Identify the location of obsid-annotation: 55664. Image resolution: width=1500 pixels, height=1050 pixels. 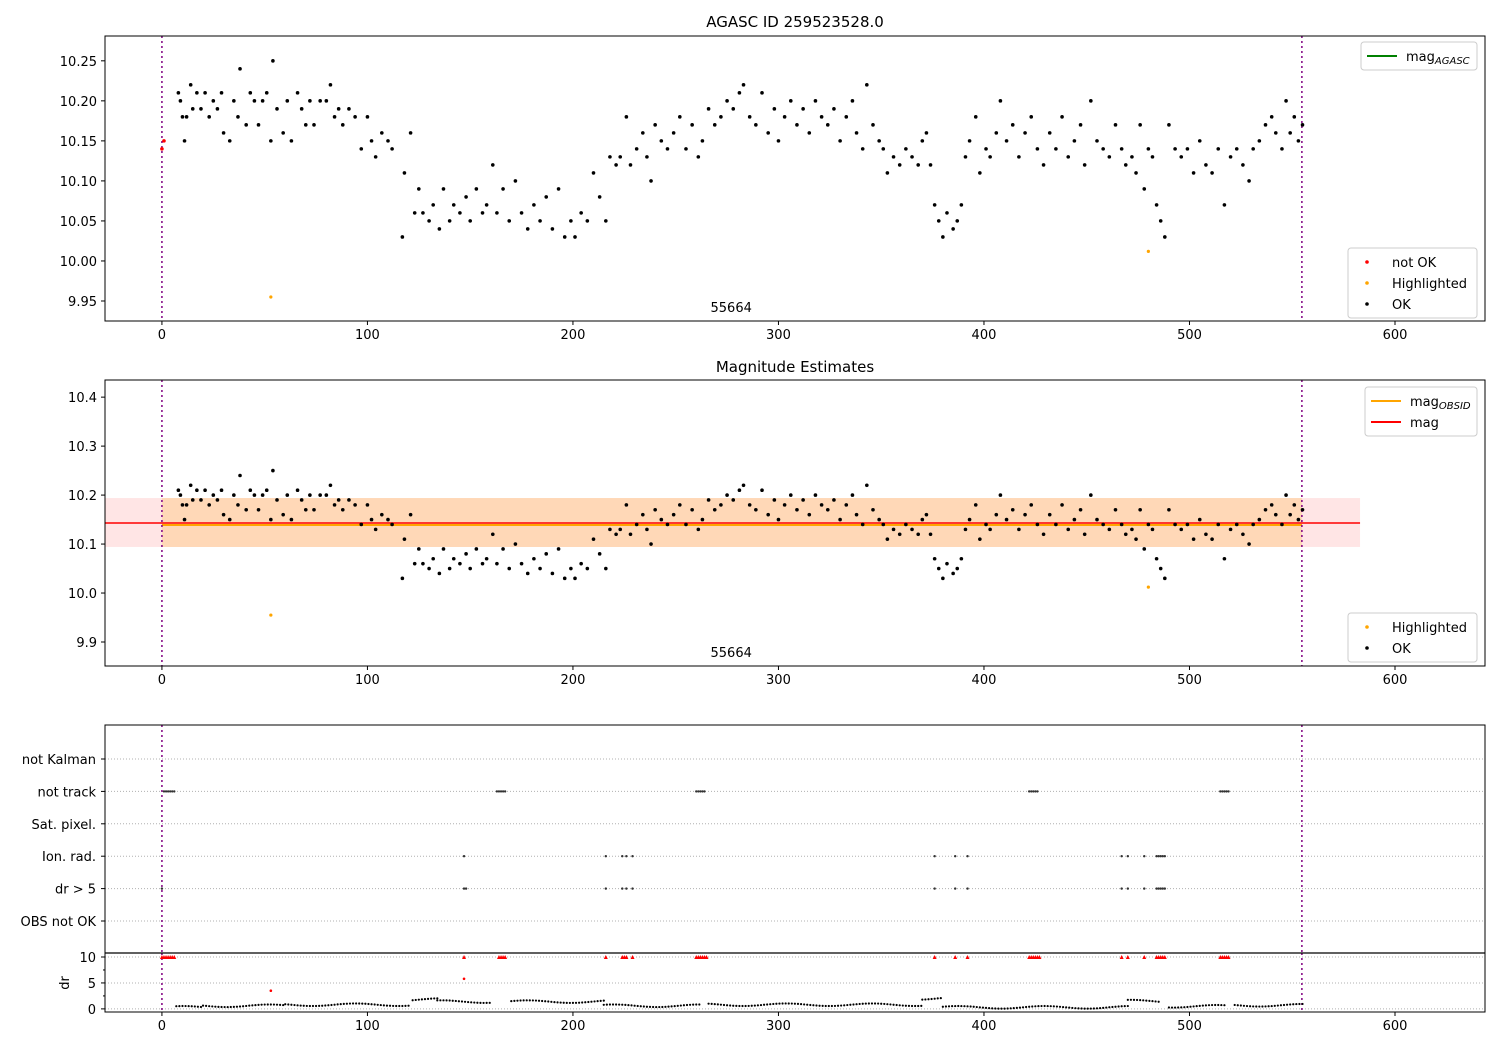
(731, 308).